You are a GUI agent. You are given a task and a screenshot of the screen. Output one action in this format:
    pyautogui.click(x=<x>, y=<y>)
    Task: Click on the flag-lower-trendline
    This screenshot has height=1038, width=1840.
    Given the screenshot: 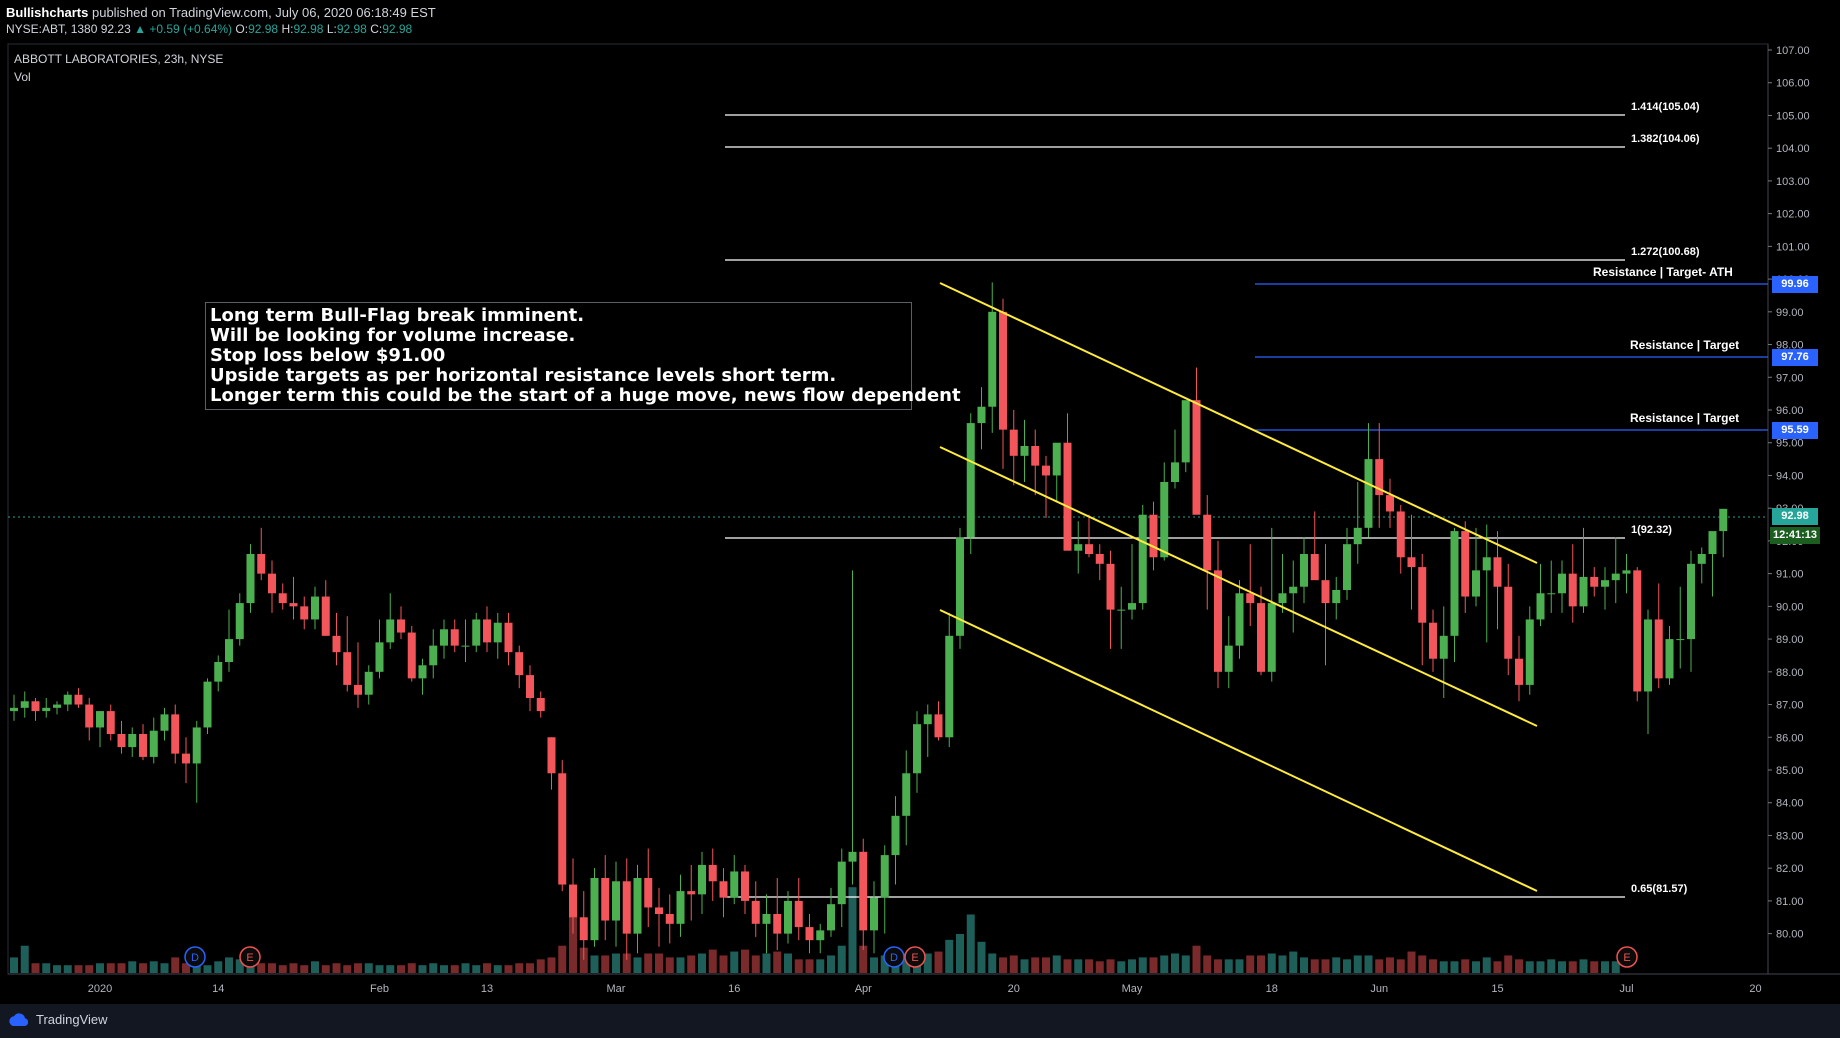 What is the action you would take?
    pyautogui.click(x=1238, y=750)
    